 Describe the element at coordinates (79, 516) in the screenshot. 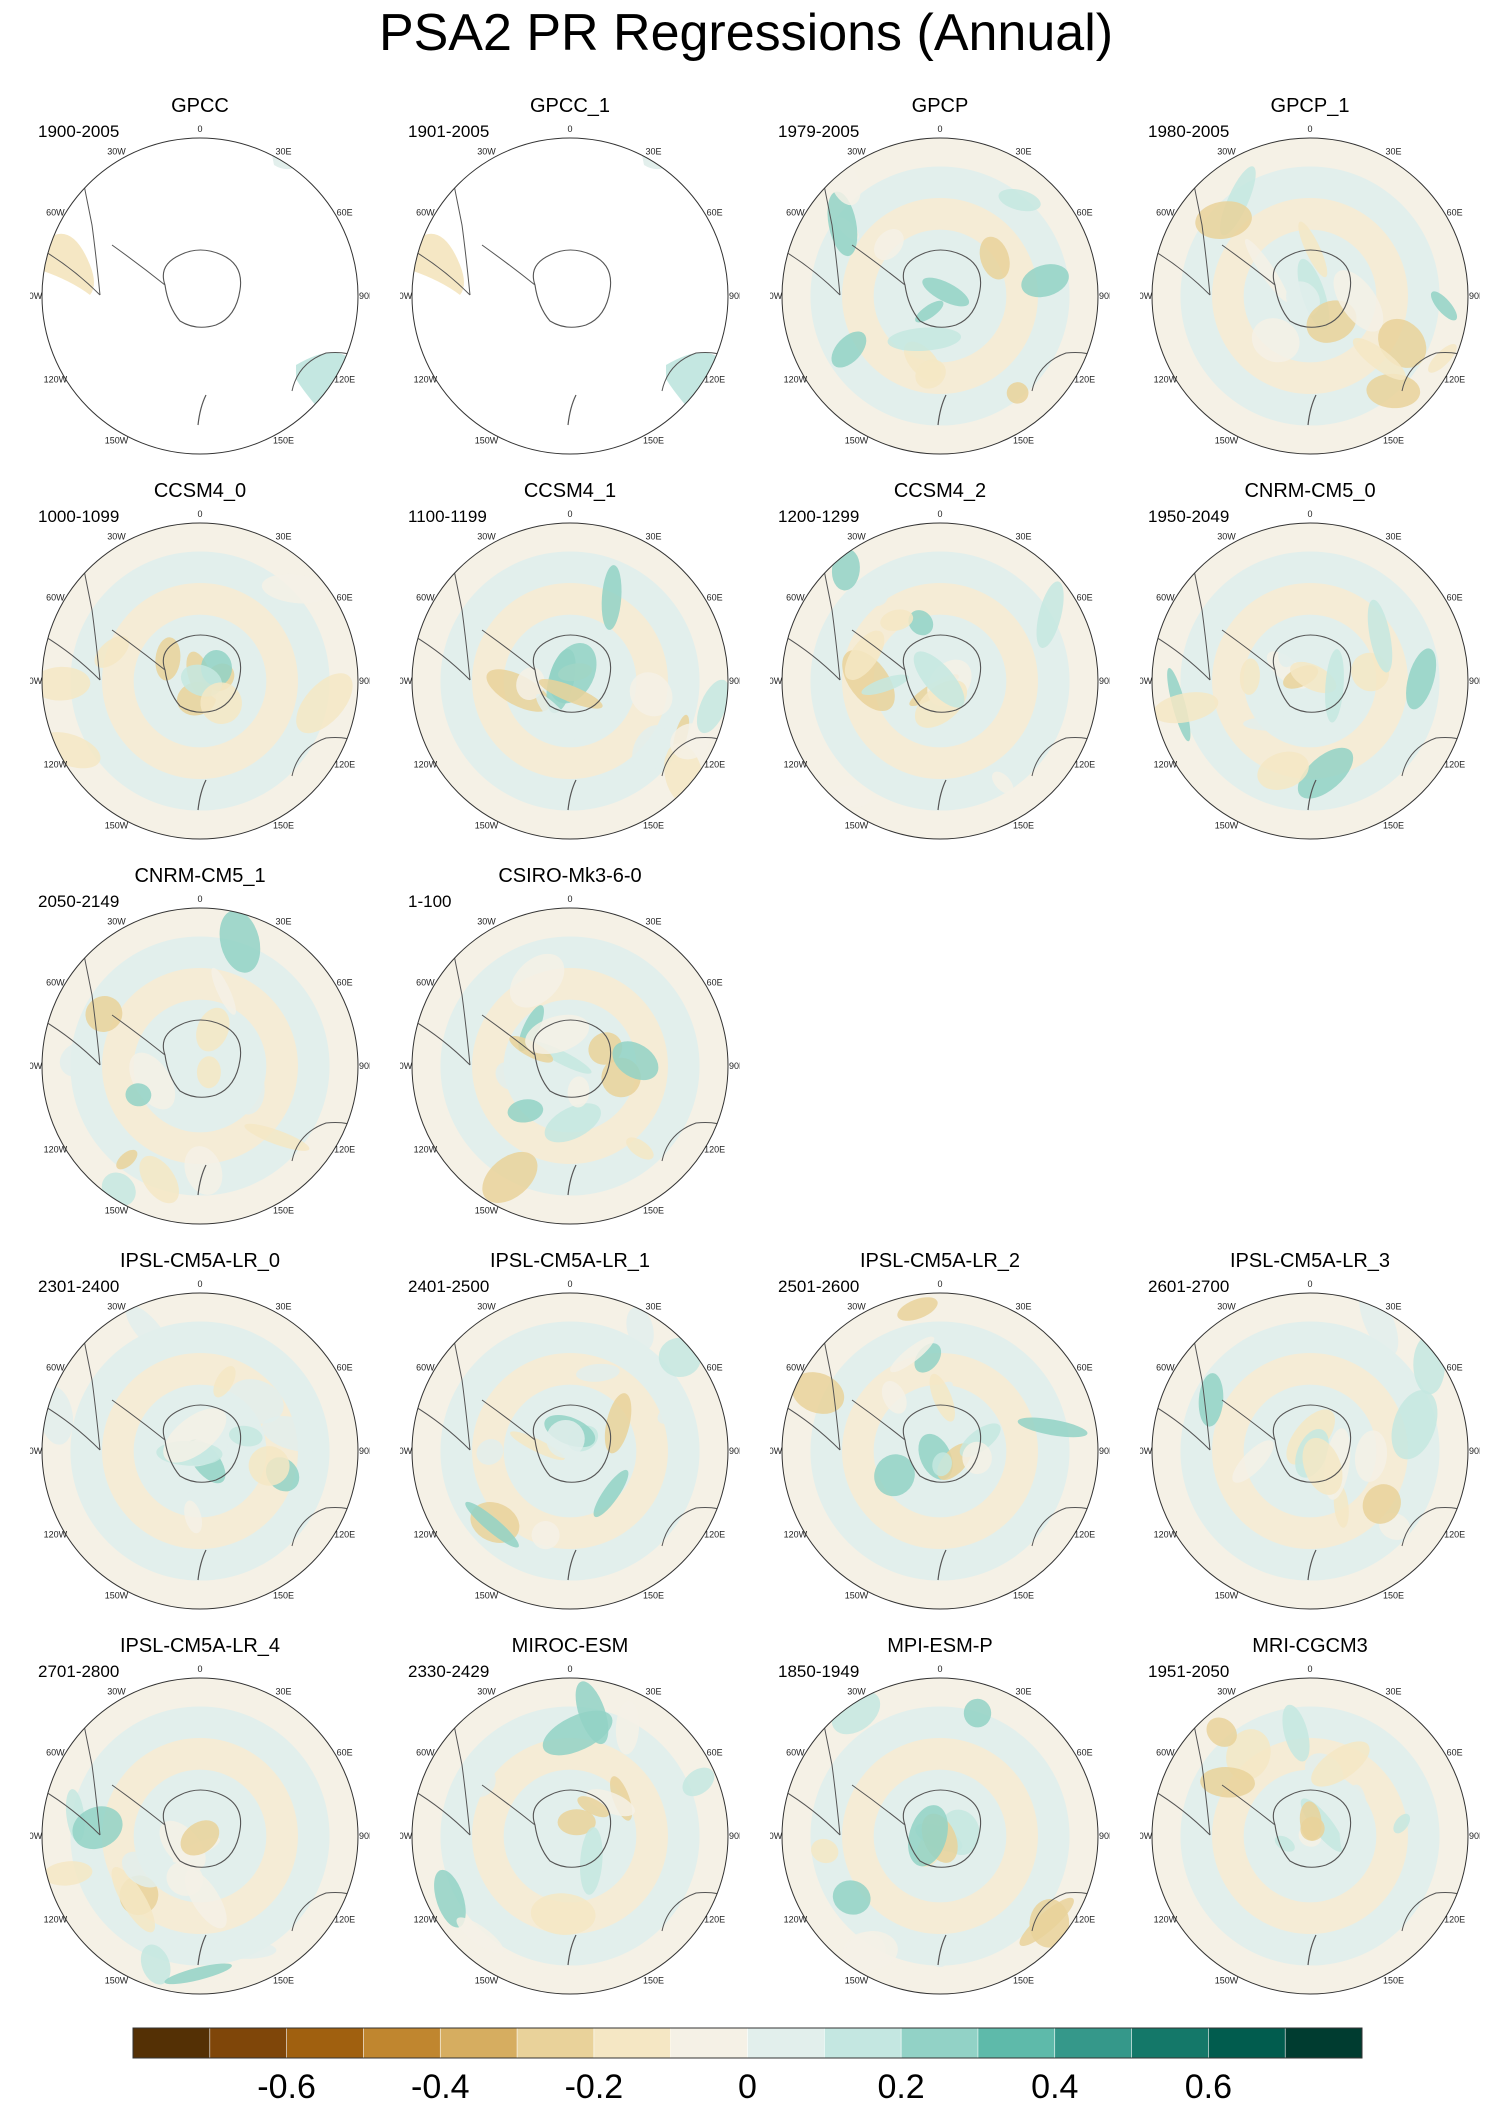

I see `panel-period: 1000-1099` at that location.